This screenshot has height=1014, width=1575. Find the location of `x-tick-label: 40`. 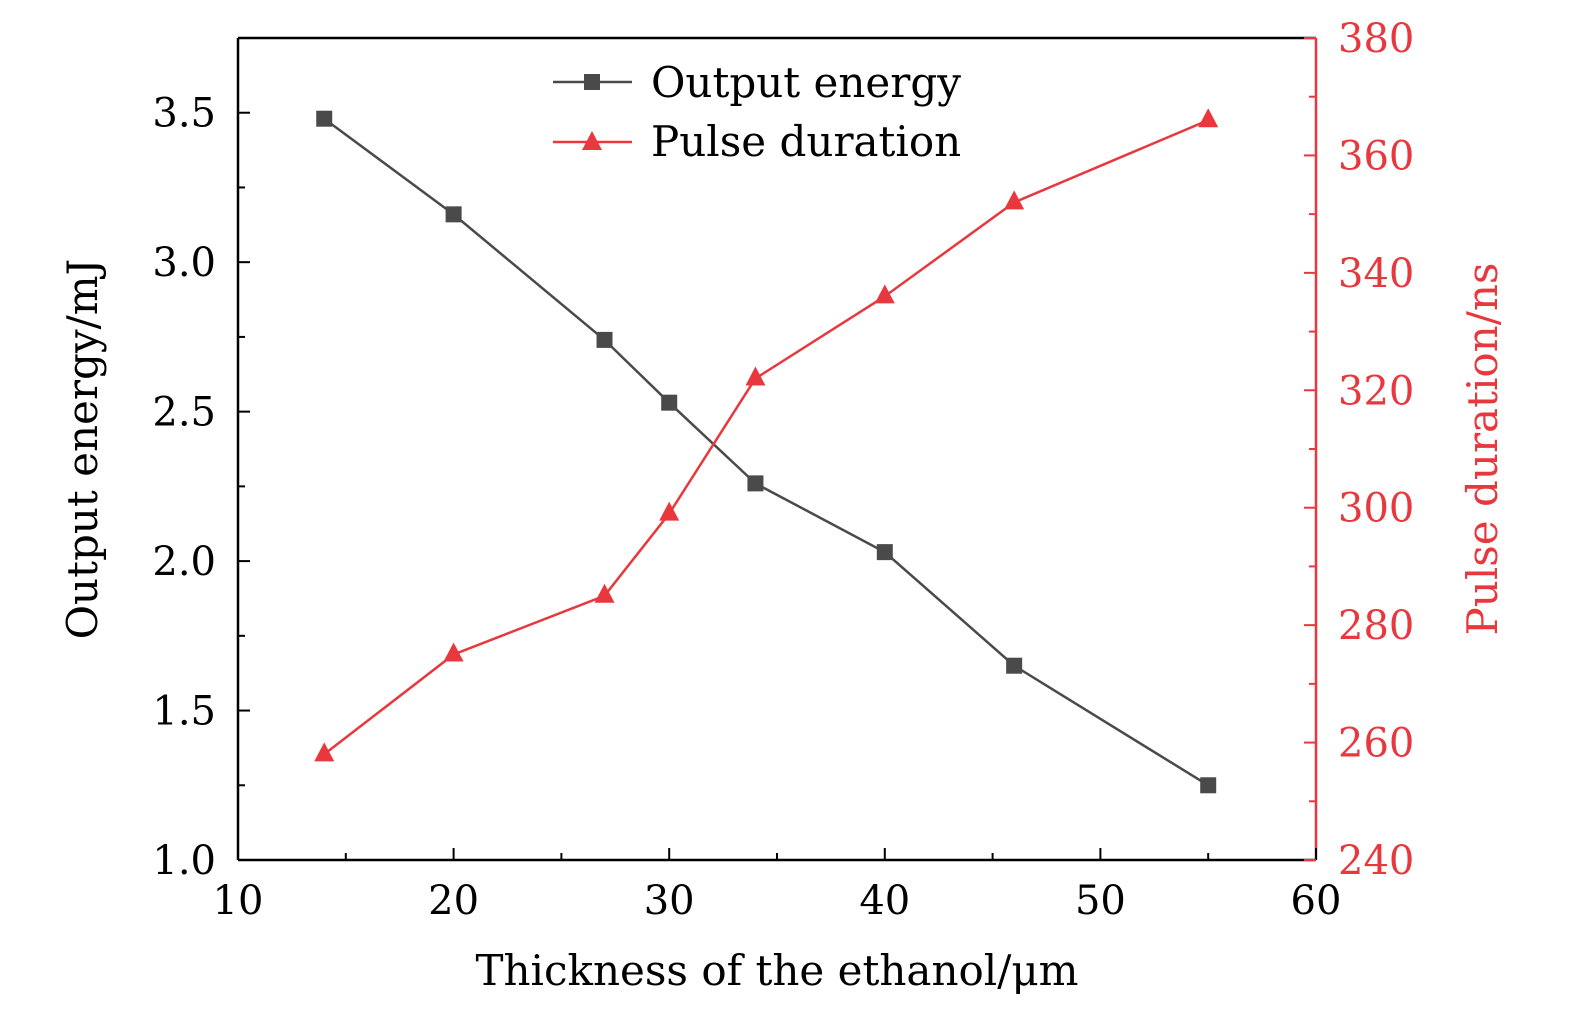

x-tick-label: 40 is located at coordinates (884, 901).